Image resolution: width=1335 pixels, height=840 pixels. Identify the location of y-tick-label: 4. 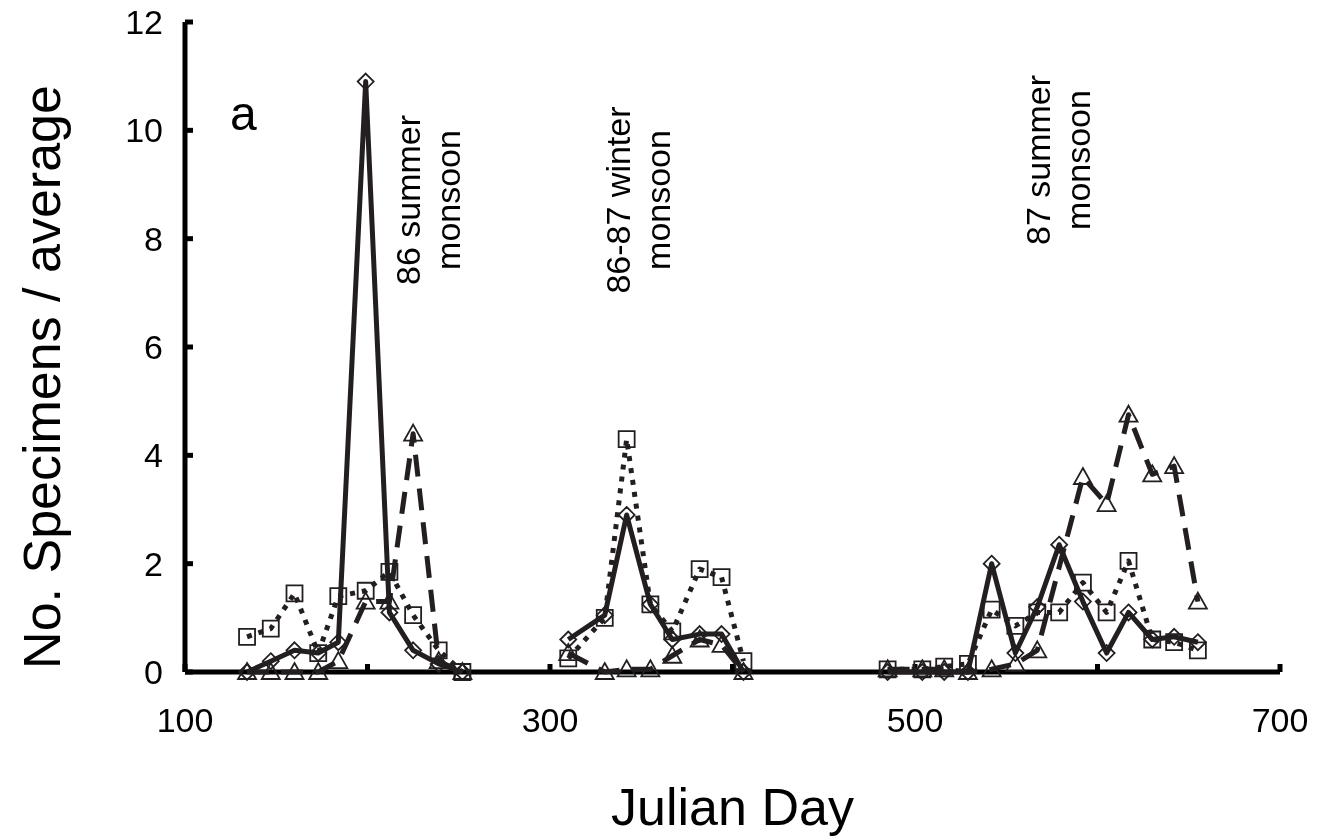
(153, 455).